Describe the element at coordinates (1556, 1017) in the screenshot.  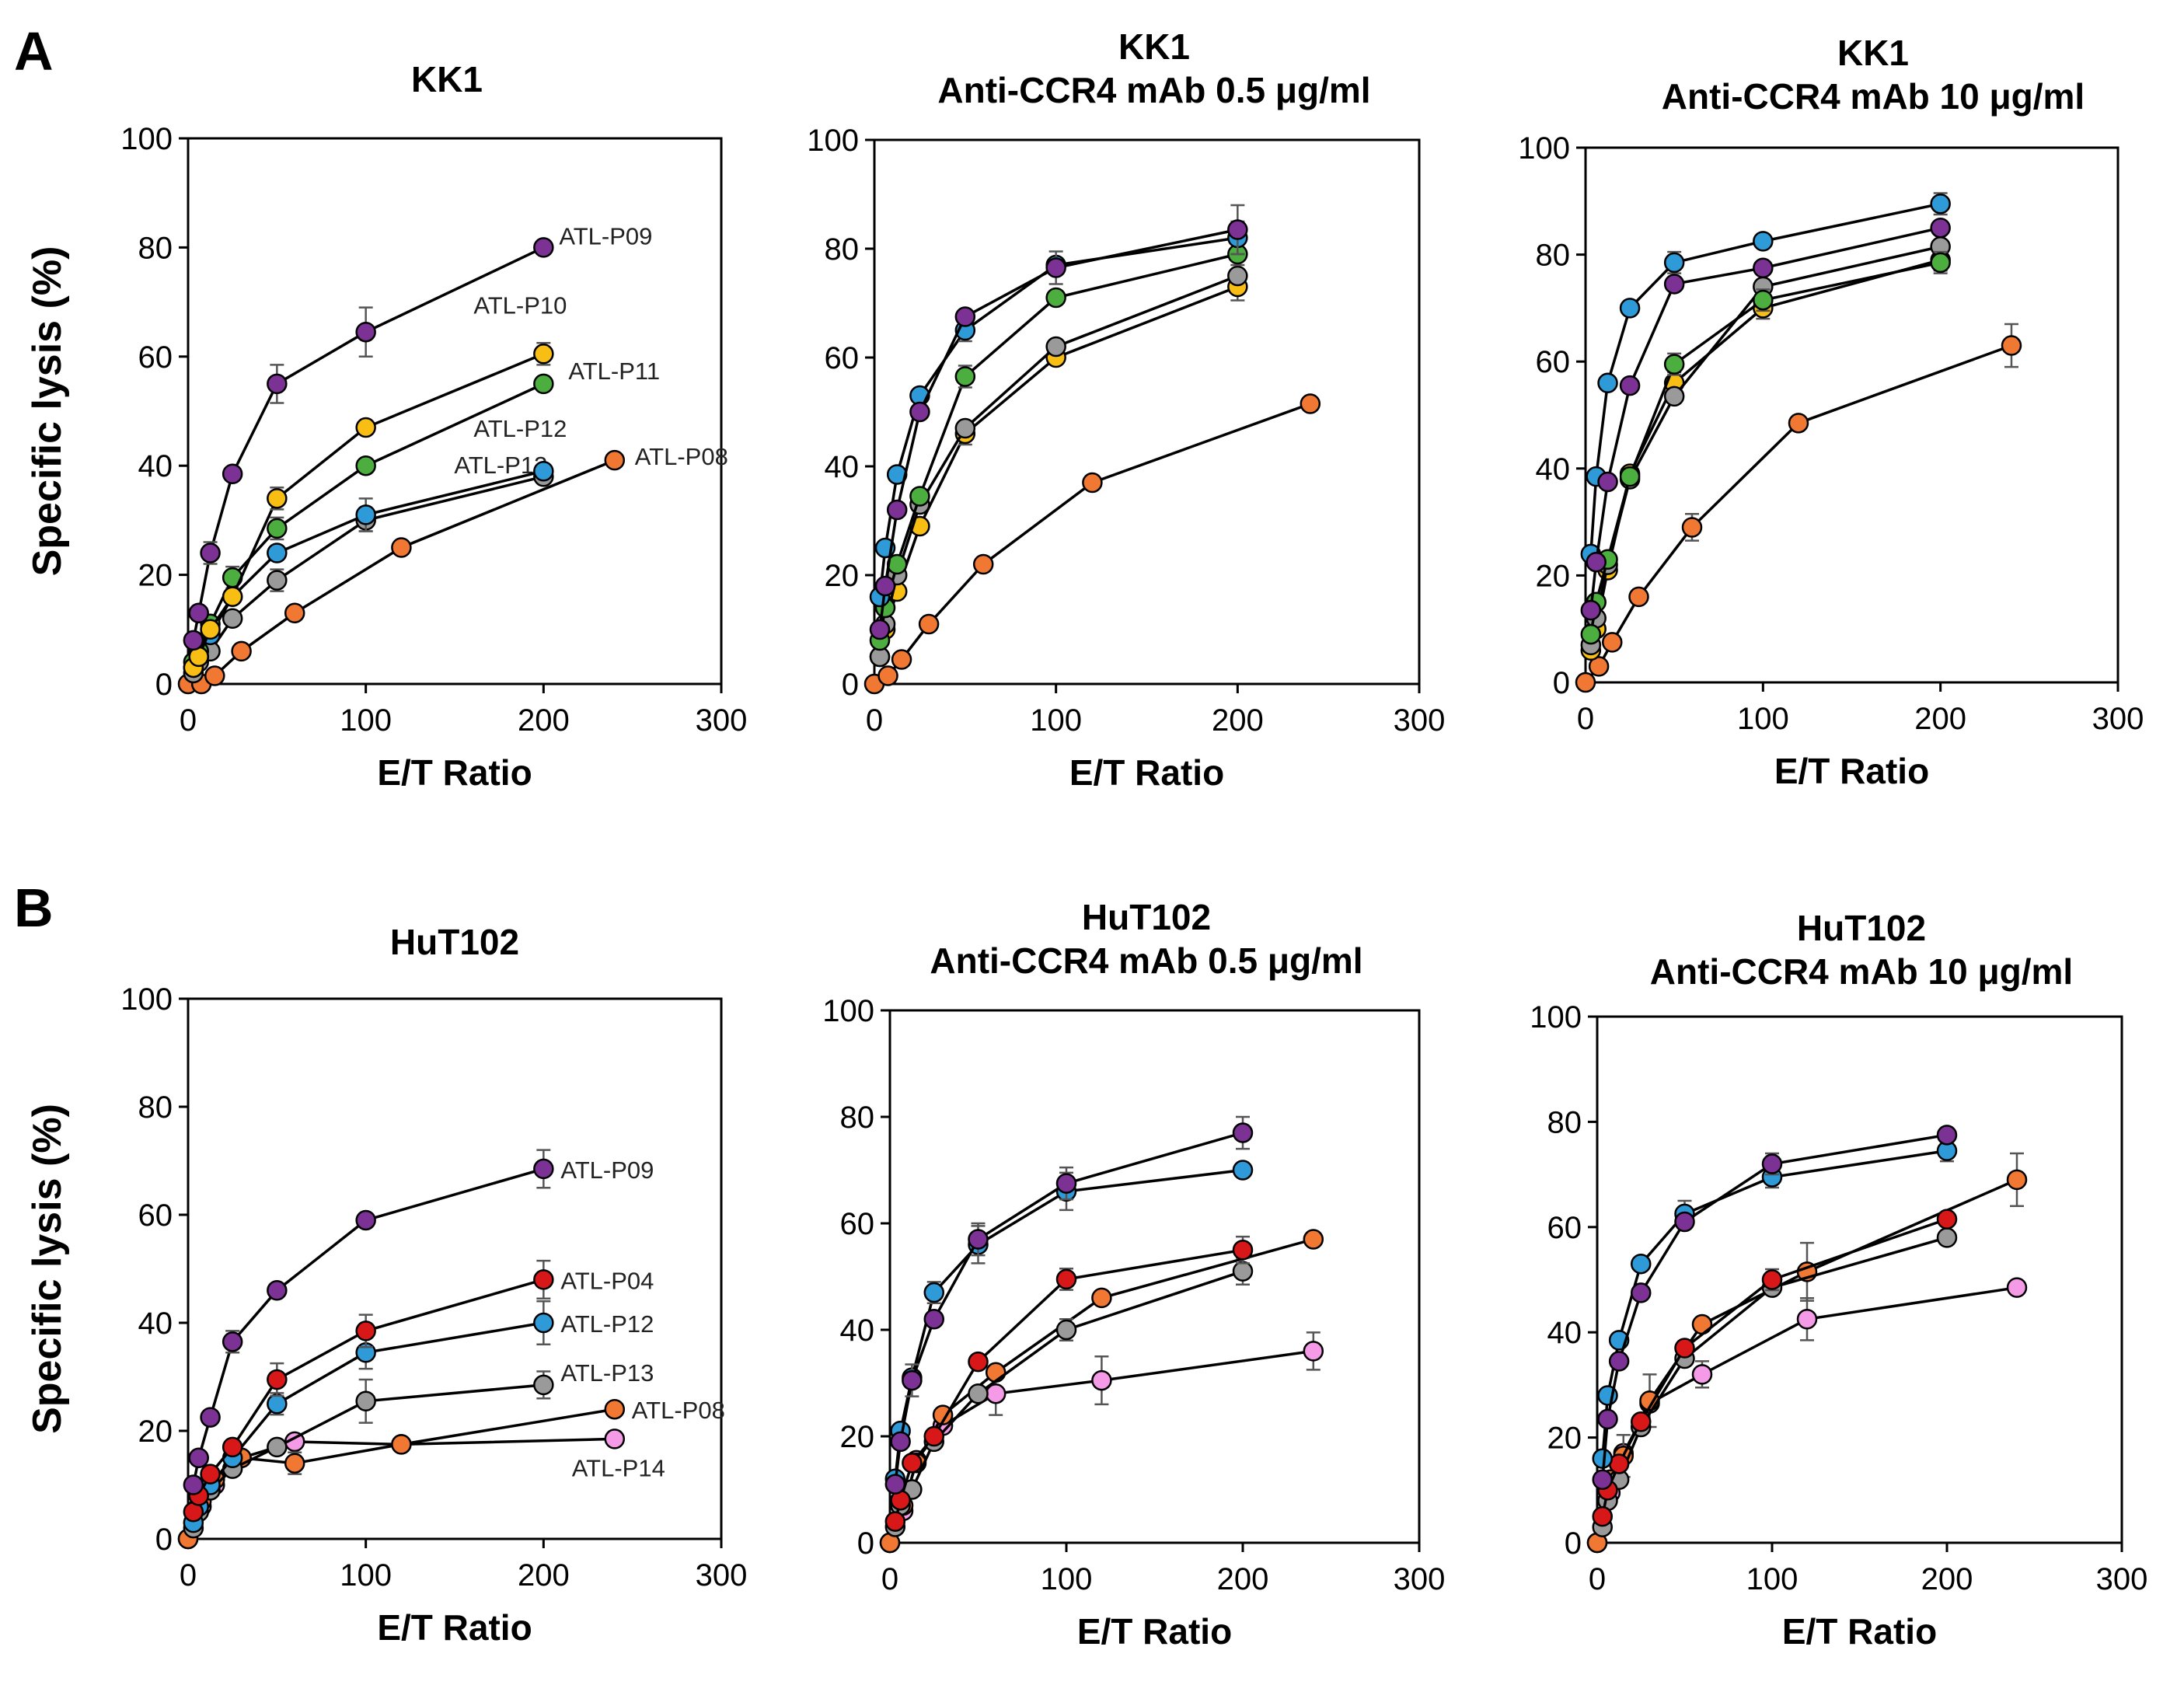
I see `y-tick-label: 100` at that location.